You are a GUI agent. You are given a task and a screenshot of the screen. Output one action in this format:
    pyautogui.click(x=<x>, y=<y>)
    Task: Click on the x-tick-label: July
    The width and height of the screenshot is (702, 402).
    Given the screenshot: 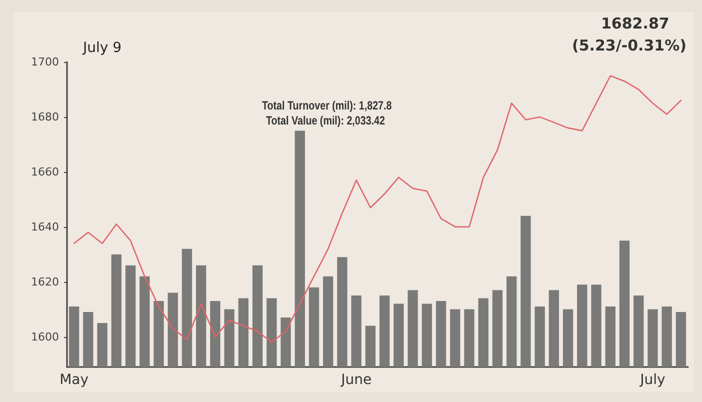 What is the action you would take?
    pyautogui.click(x=652, y=380)
    